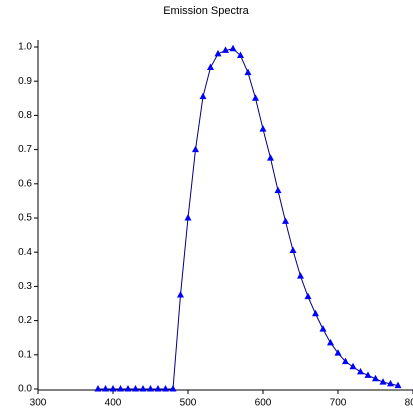 The image size is (413, 414). Describe the element at coordinates (206, 11) in the screenshot. I see `chart-title: Emission Spectra` at that location.